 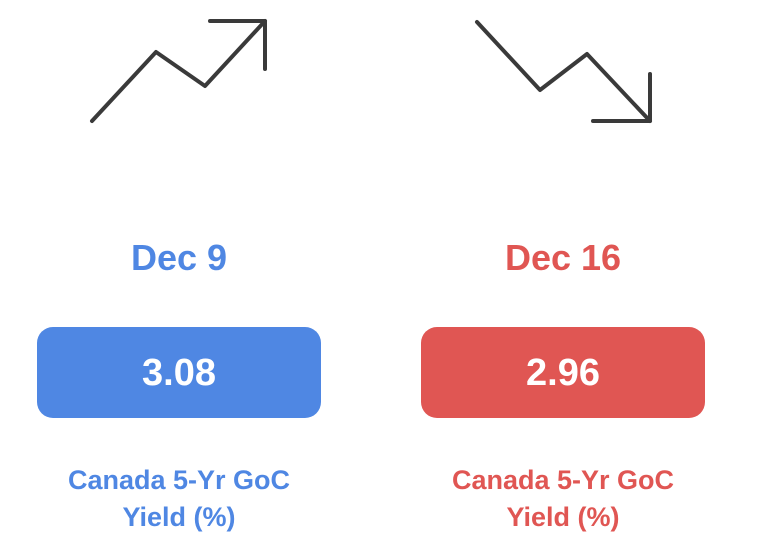 What do you see at coordinates (563, 257) in the screenshot?
I see `date-label: Dec 16` at bounding box center [563, 257].